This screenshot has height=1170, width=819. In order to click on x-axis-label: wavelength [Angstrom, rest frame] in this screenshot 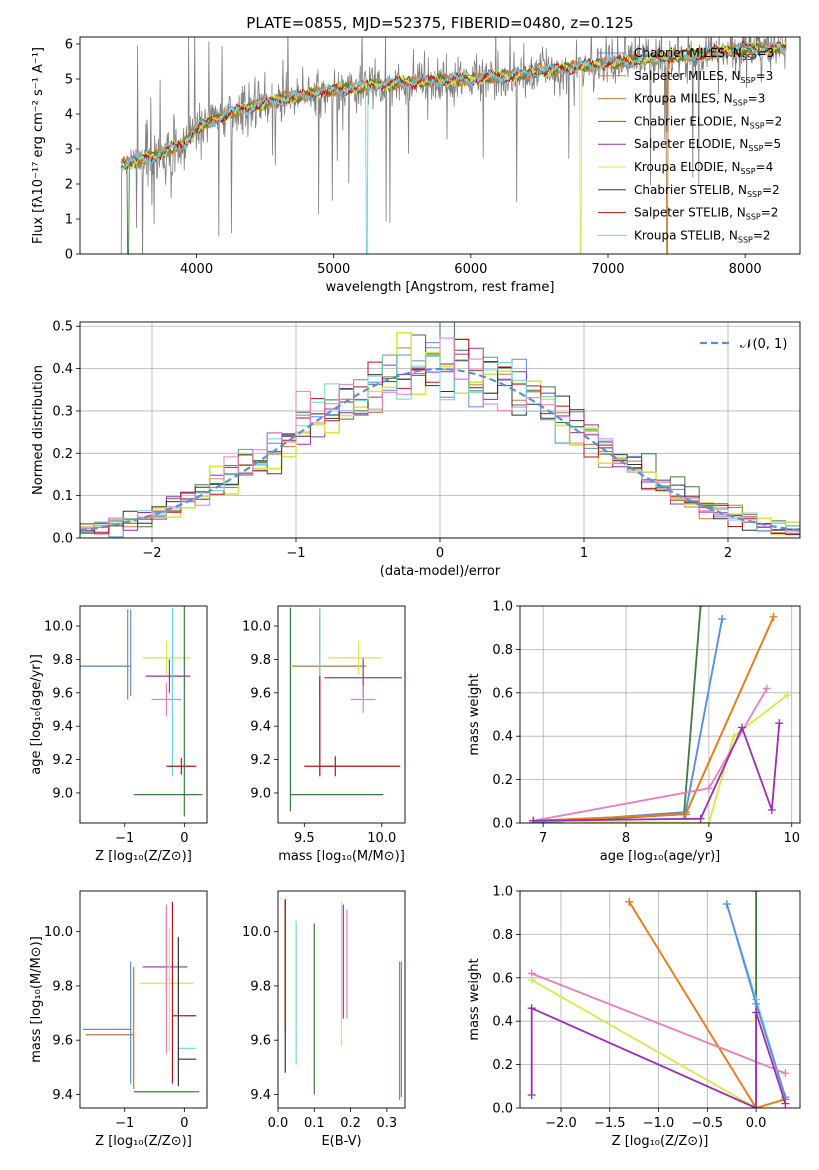, I will do `click(440, 287)`.